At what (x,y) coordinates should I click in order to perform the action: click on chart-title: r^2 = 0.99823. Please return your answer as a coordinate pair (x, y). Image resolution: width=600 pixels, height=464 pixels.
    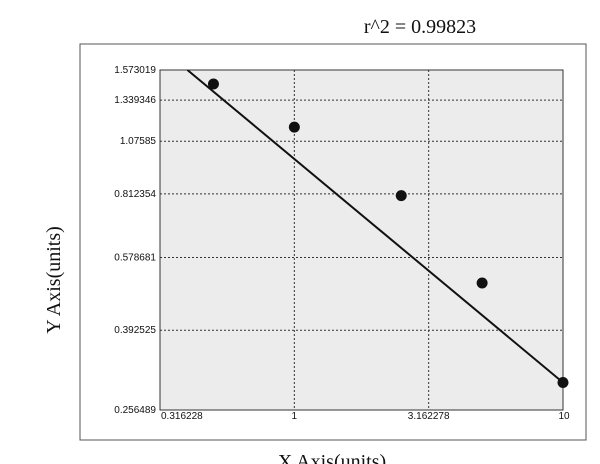
    Looking at the image, I should click on (420, 27).